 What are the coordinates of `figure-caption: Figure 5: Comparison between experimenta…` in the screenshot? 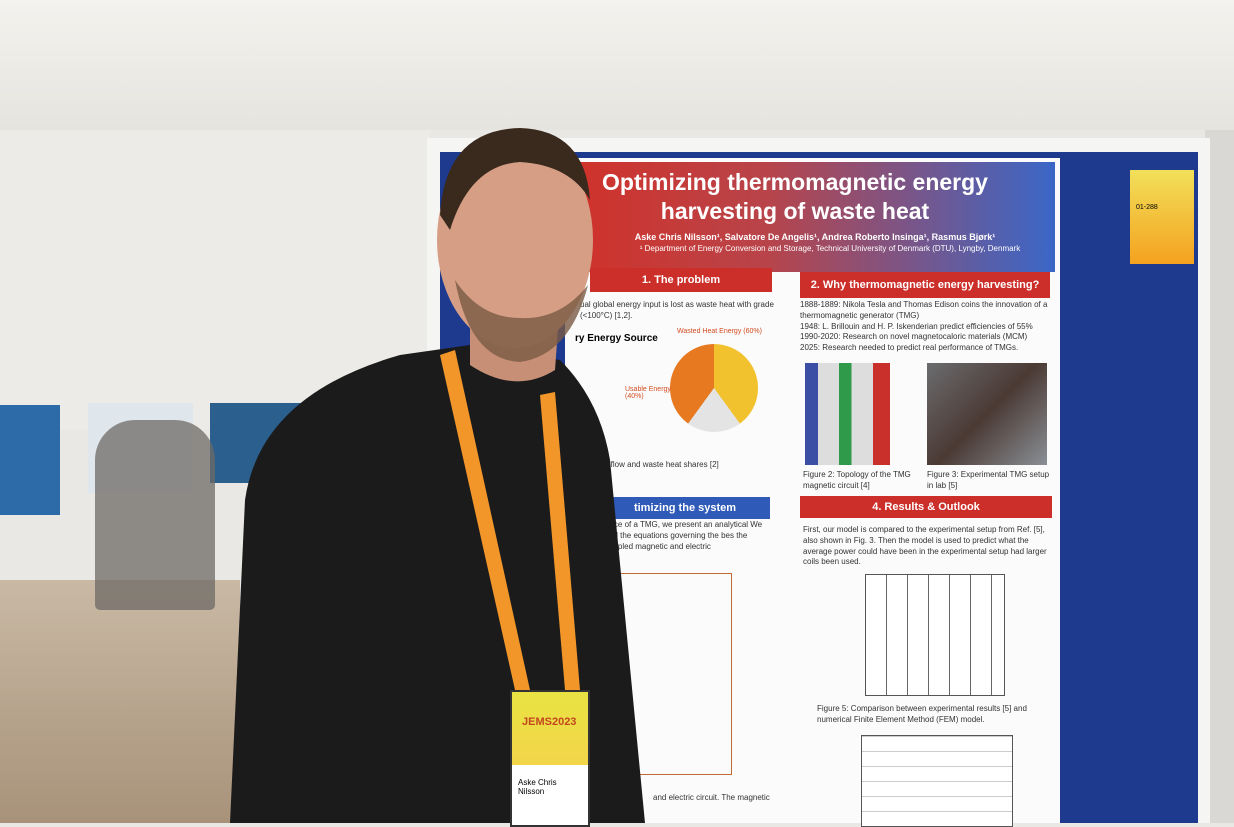 It's located at (922, 714).